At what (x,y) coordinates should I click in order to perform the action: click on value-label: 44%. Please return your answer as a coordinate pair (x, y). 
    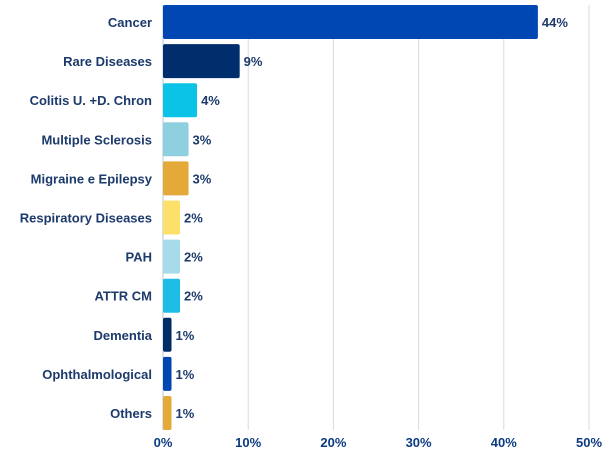
    Looking at the image, I should click on (555, 22).